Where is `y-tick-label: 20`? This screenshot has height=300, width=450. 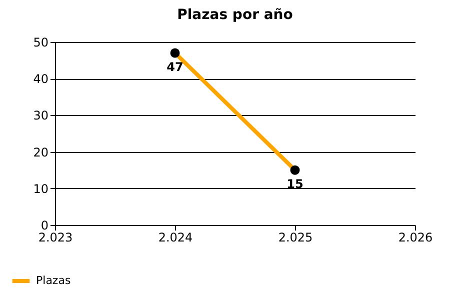
y-tick-label: 20 is located at coordinates (40, 152).